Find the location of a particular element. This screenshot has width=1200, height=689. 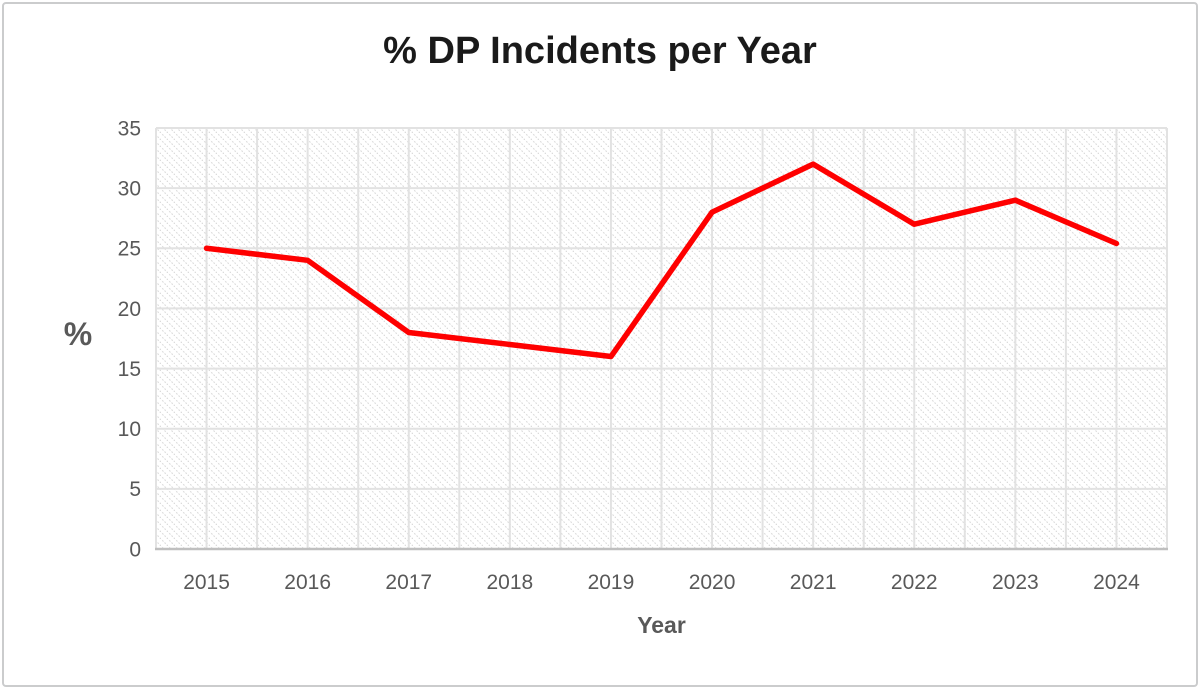

x-category-label: 2018 is located at coordinates (509, 582).